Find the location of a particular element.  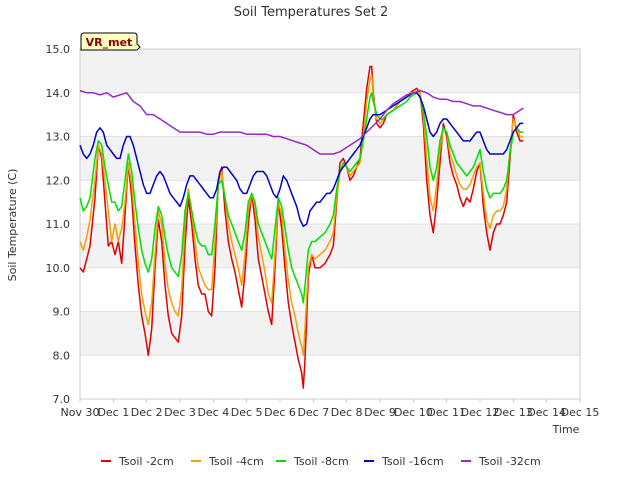

x-tick-label: Dec 6 is located at coordinates (280, 412).